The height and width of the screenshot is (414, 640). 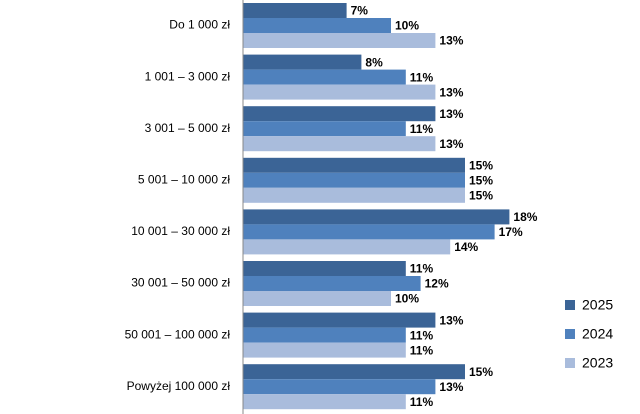 What do you see at coordinates (188, 128) in the screenshot?
I see `category-label: 3 001 – 5 000 zł` at bounding box center [188, 128].